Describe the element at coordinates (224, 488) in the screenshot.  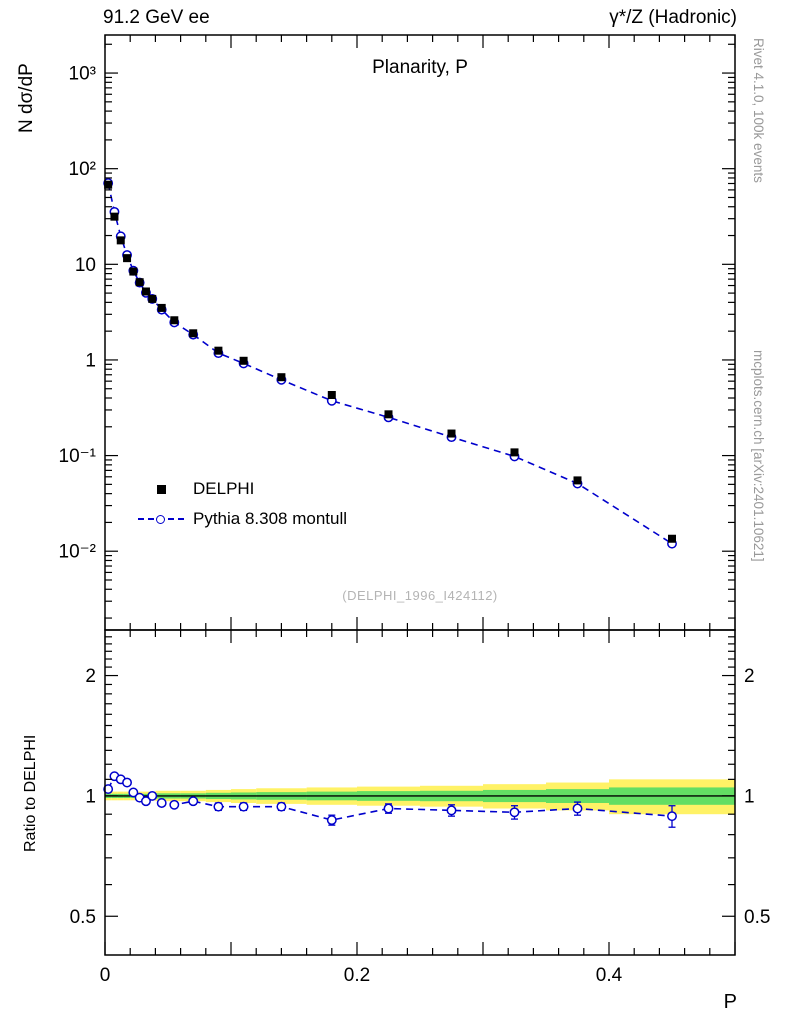
I see `legend-label-delphi: DELPHI` at that location.